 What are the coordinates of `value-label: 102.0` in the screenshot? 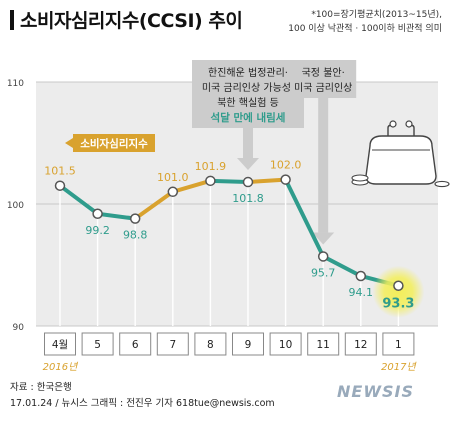 It's located at (286, 165).